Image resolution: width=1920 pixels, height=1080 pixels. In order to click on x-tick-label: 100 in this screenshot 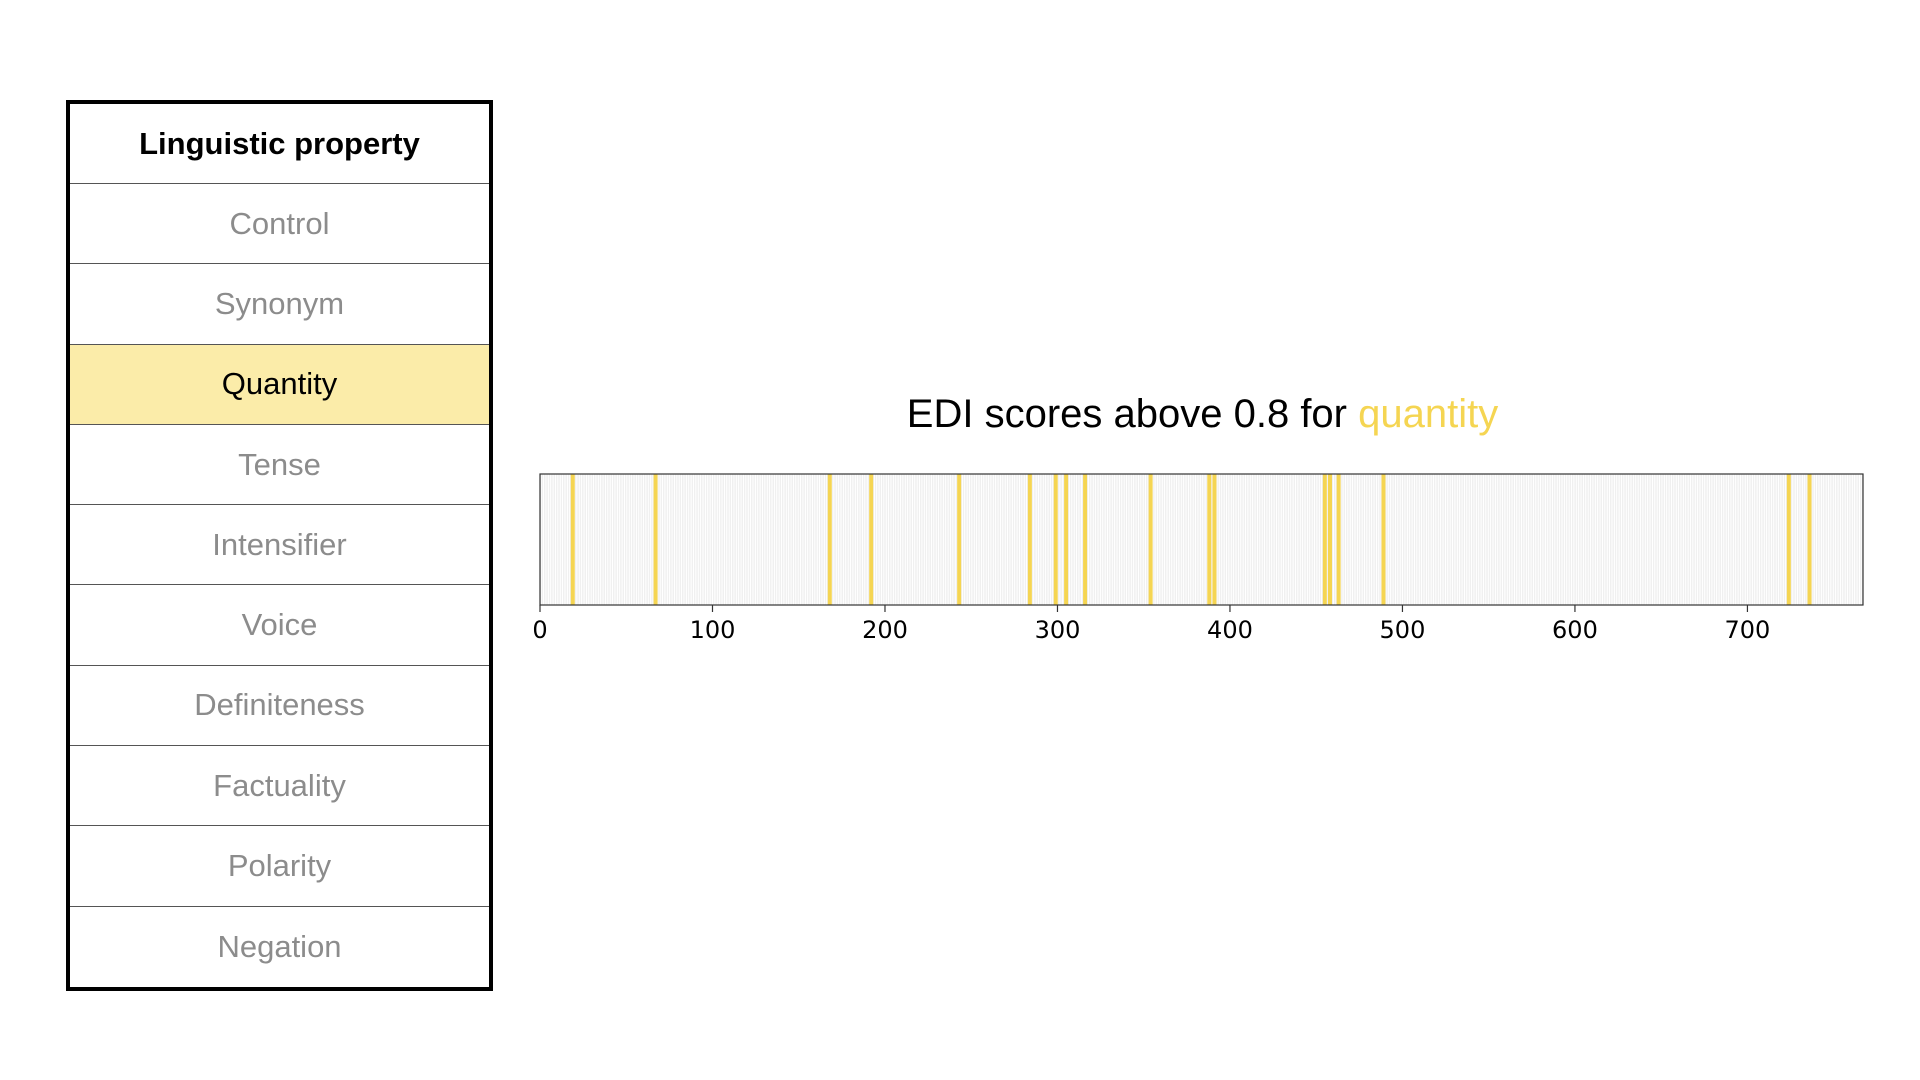, I will do `click(713, 630)`.